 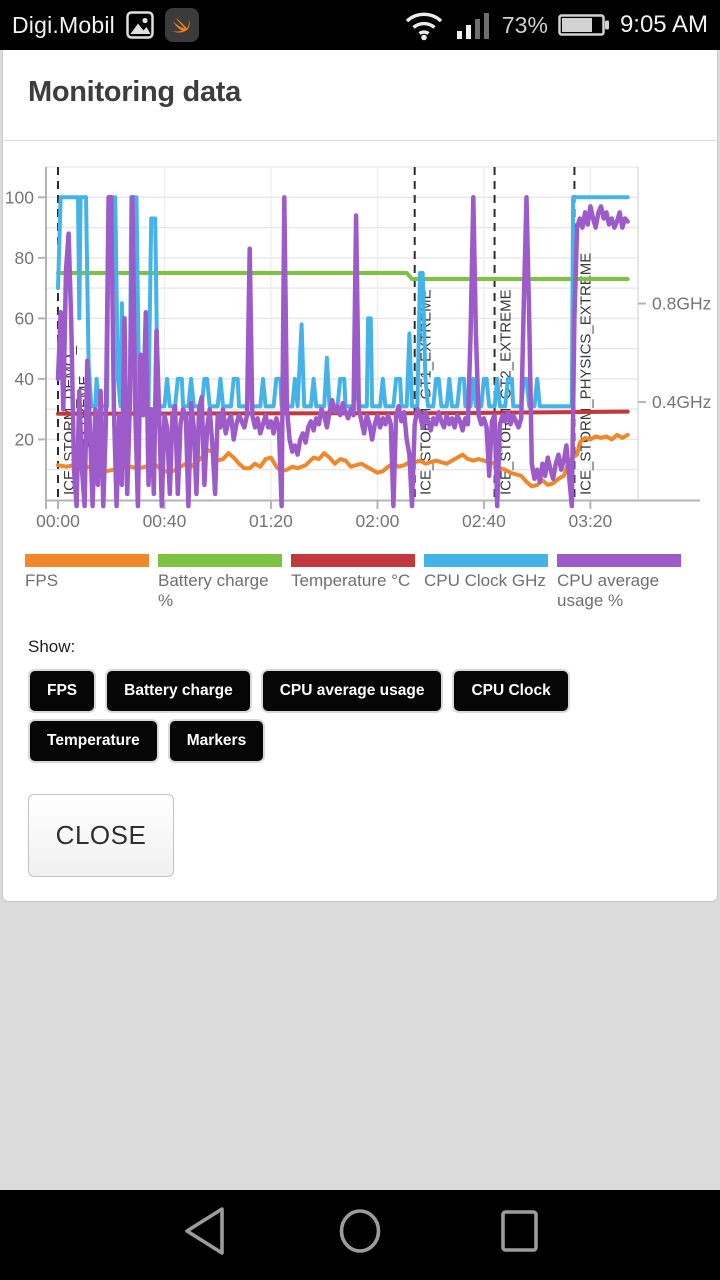 What do you see at coordinates (663, 24) in the screenshot?
I see `clock-label: 9:05 AM` at bounding box center [663, 24].